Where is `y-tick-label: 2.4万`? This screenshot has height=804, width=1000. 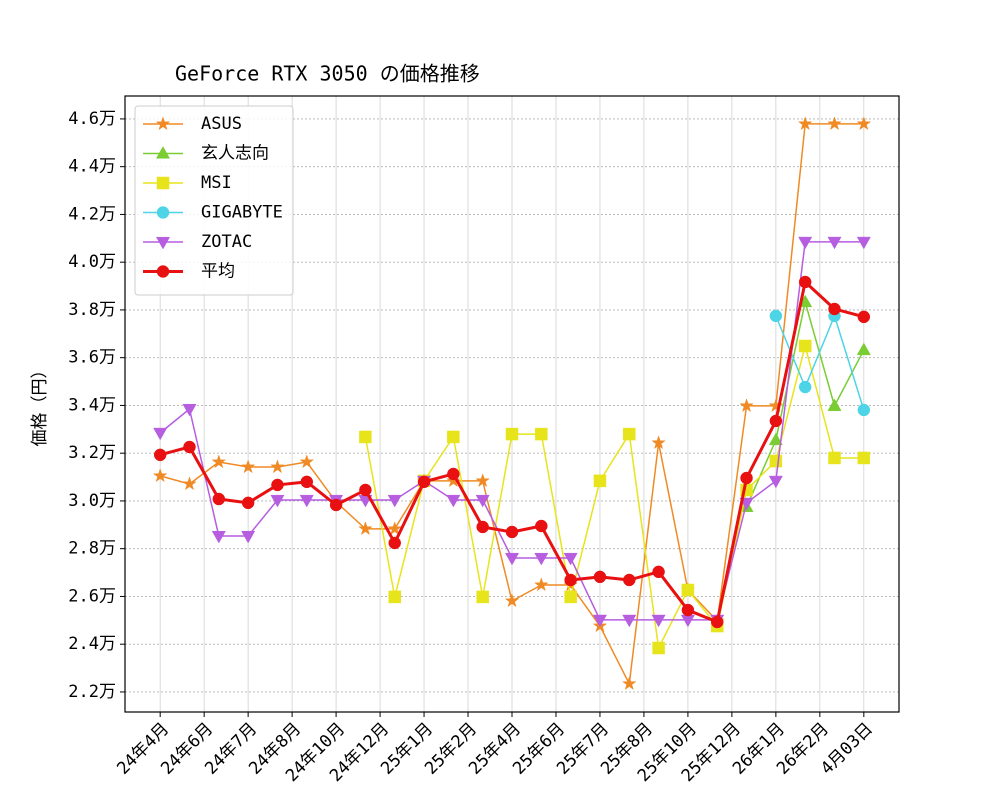 y-tick-label: 2.4万 is located at coordinates (92, 644).